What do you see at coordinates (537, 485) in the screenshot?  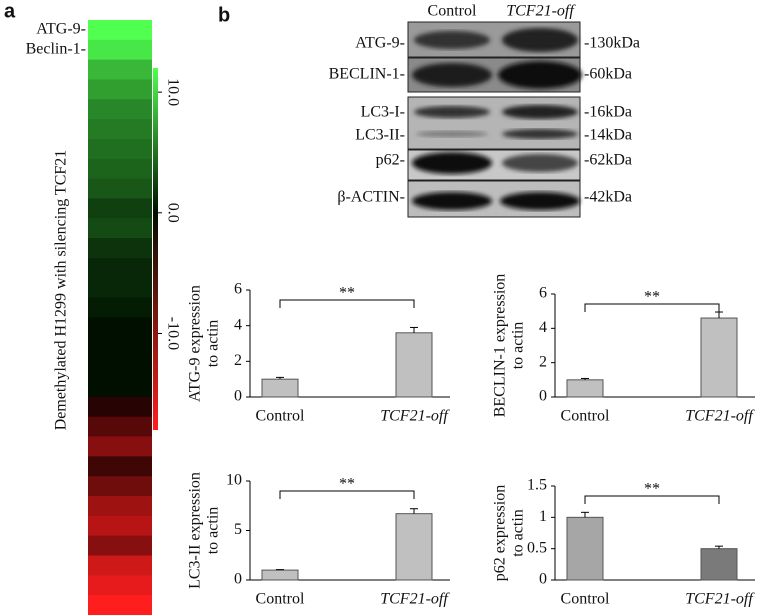 I see `y-tick-label: 1.5` at bounding box center [537, 485].